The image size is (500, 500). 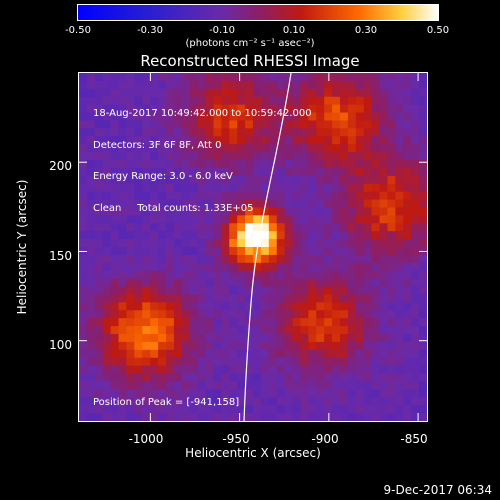 What do you see at coordinates (163, 176) in the screenshot?
I see `info-line-energy: Energy Range: 3.0 - 6.0 keV` at bounding box center [163, 176].